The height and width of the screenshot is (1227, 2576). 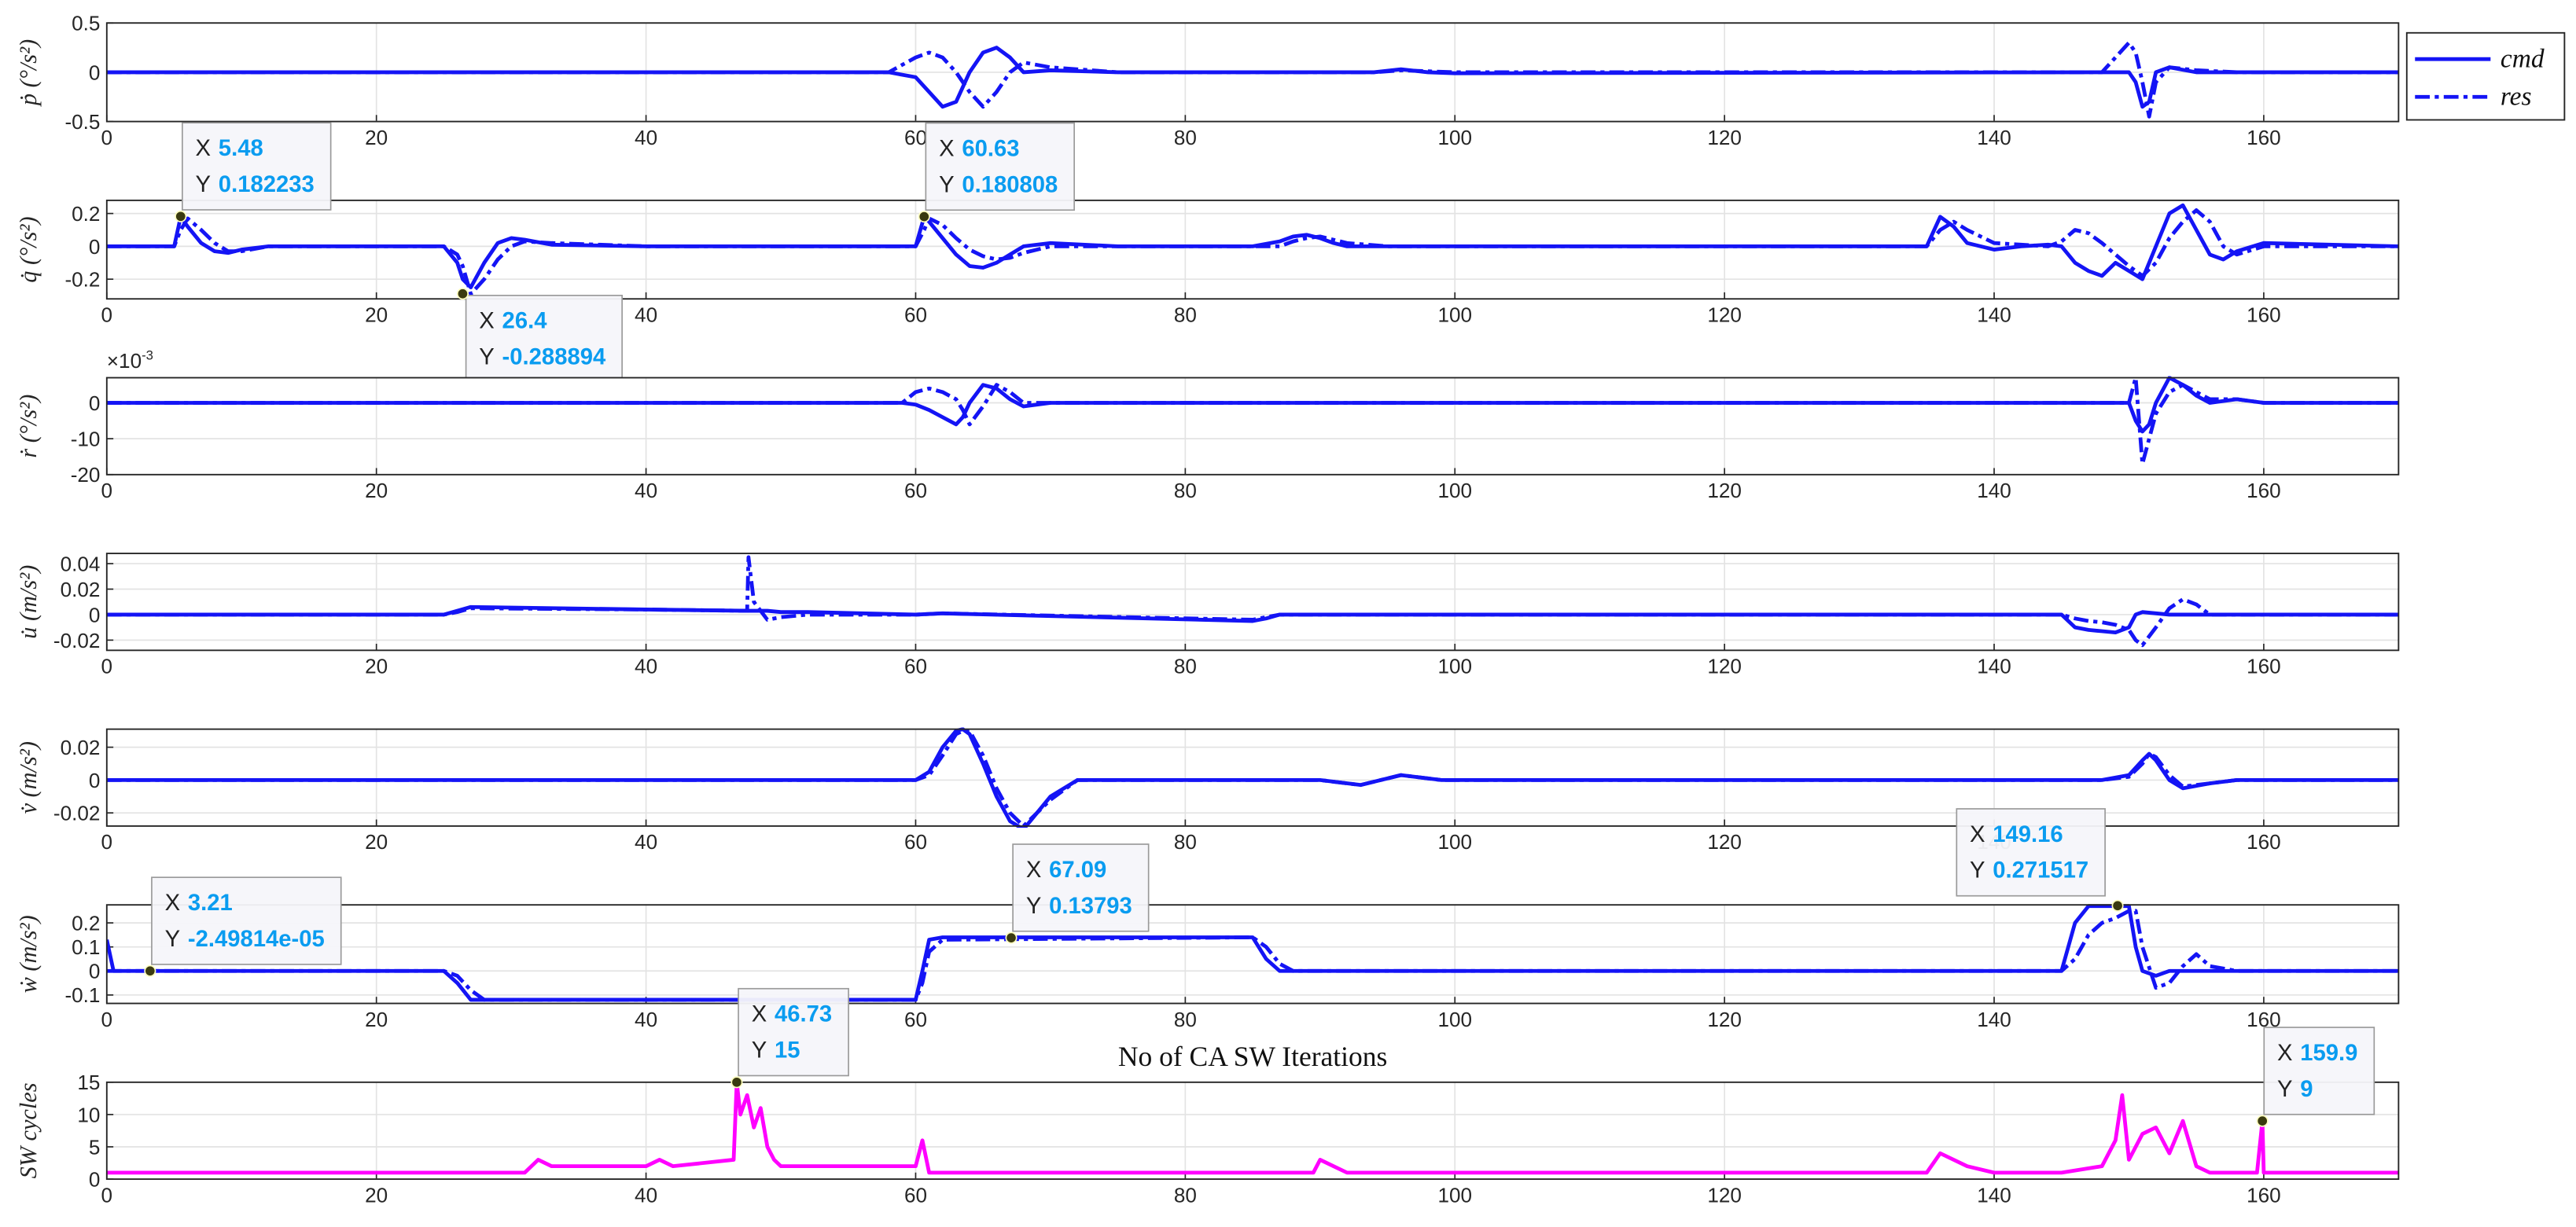 I want to click on datatip-x-value: 46.73, so click(x=803, y=1015).